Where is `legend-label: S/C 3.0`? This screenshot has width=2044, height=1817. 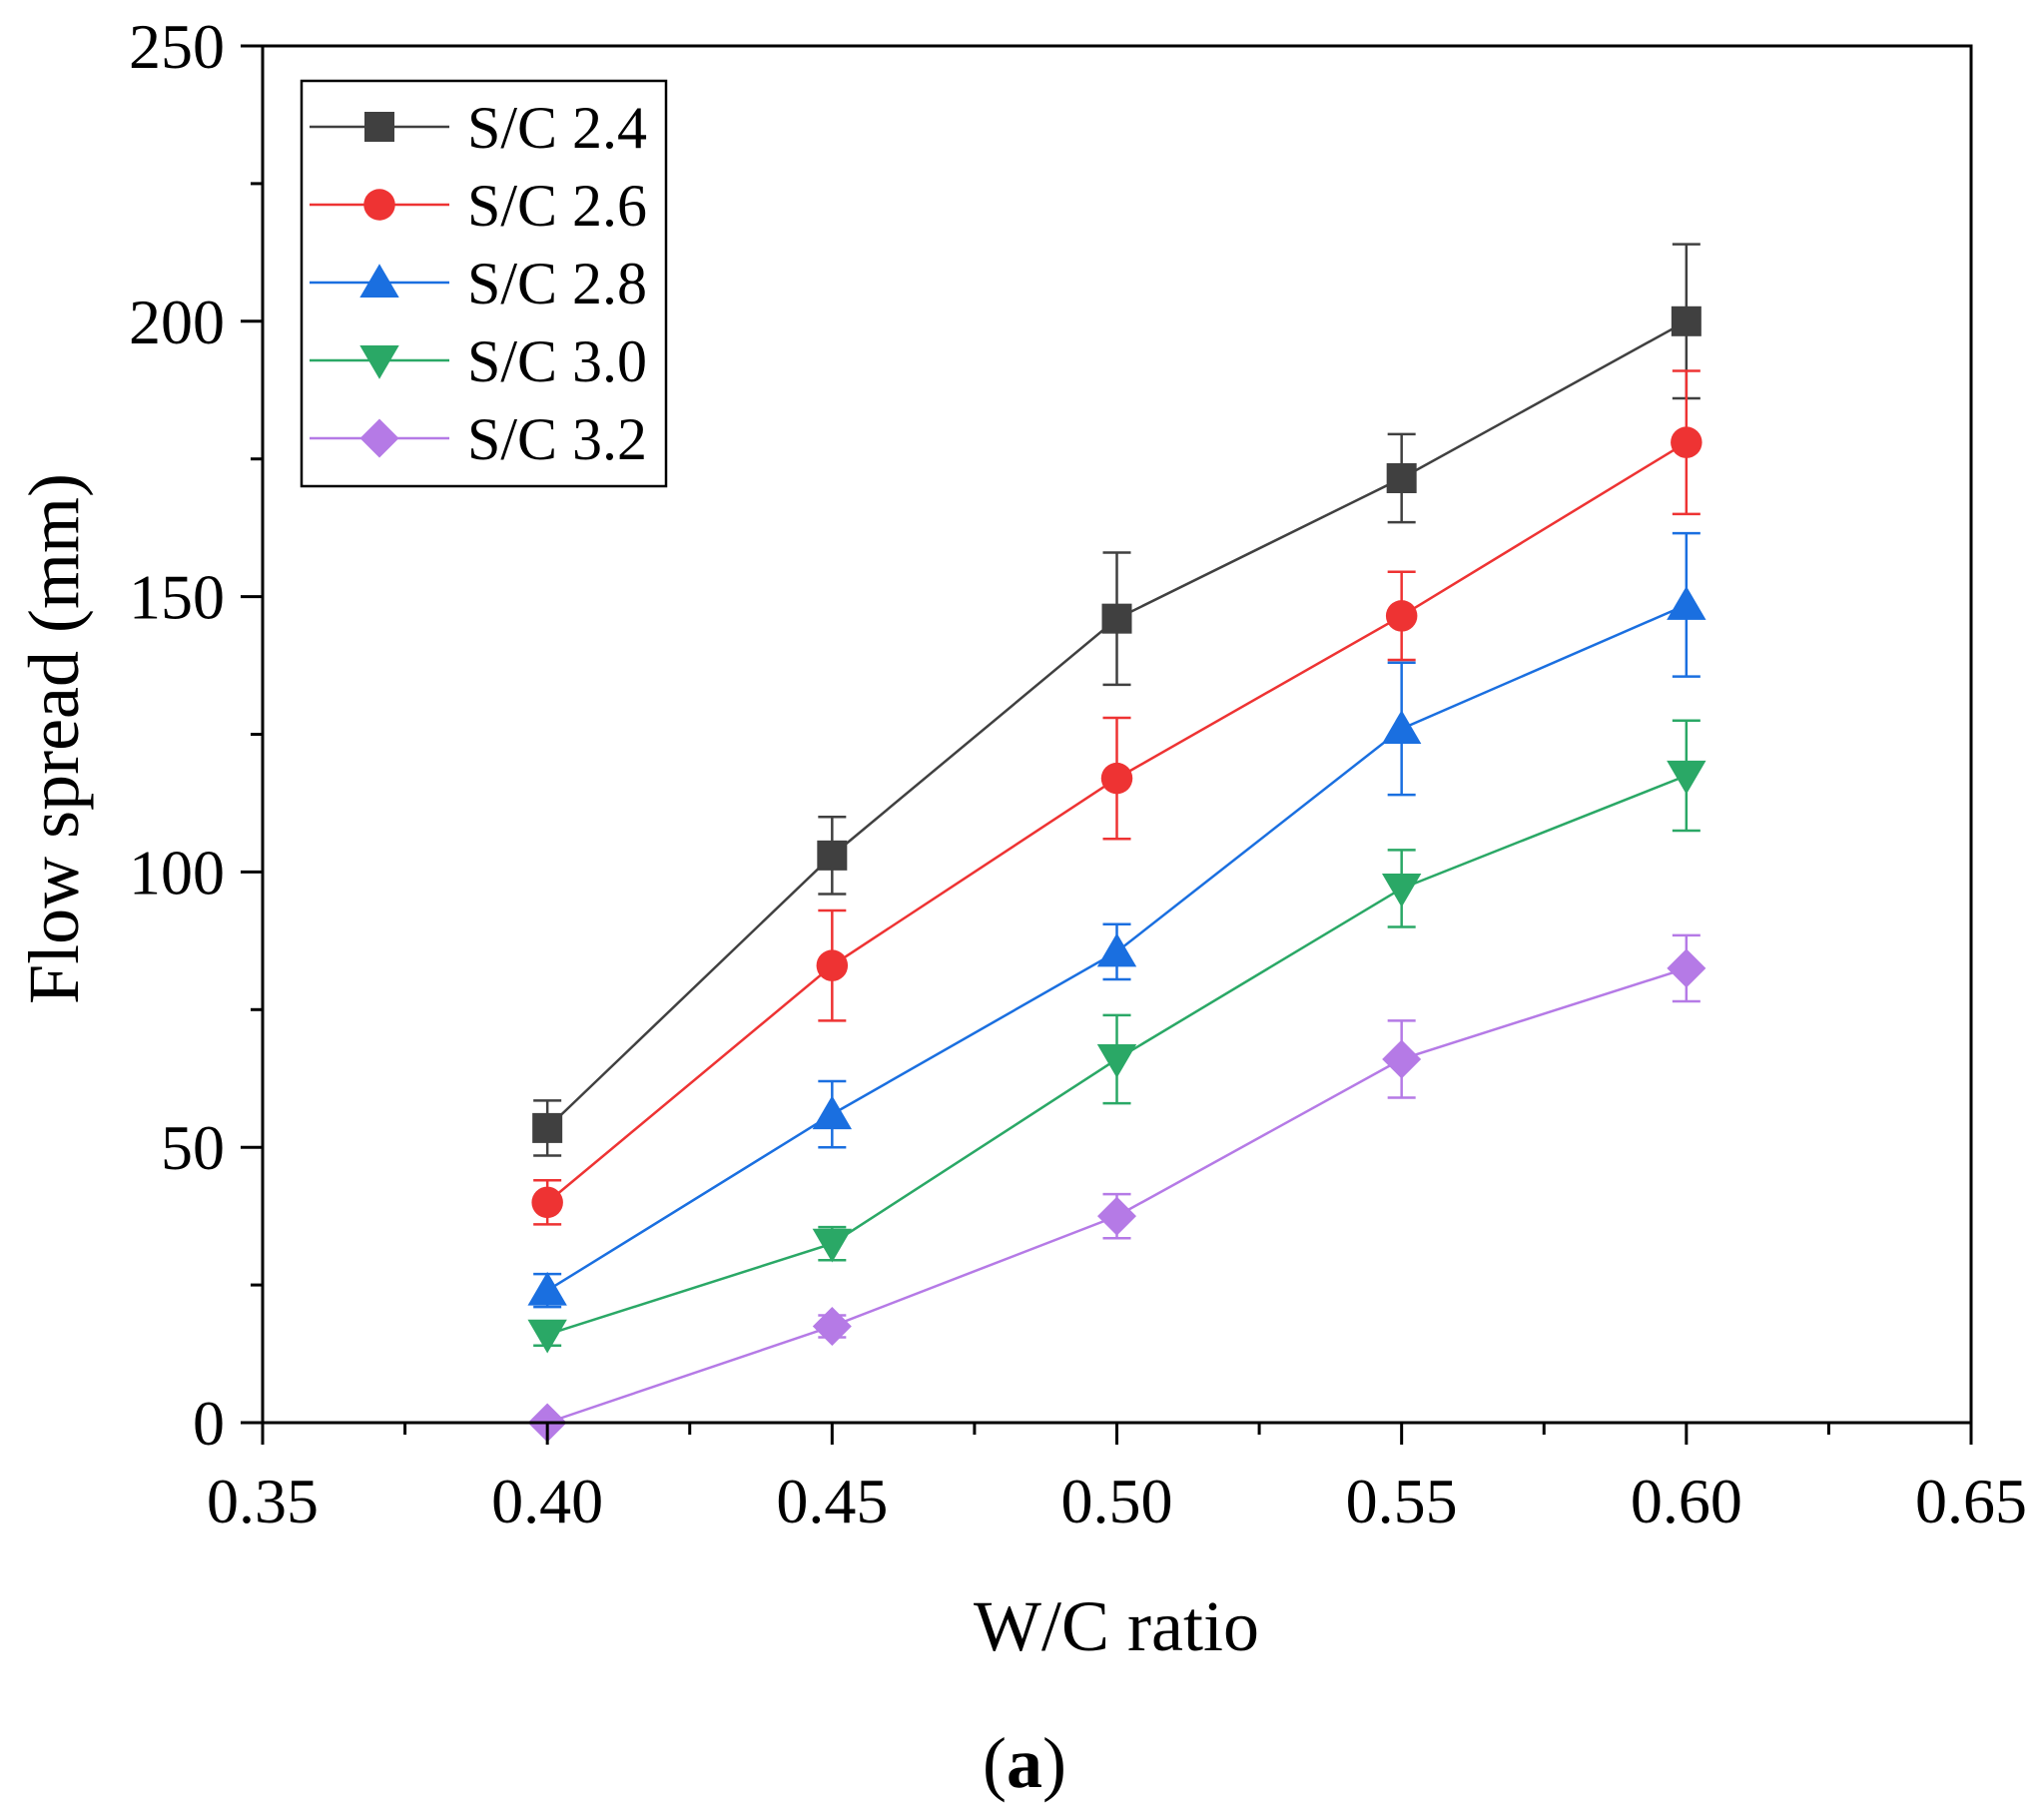
legend-label: S/C 3.0 is located at coordinates (557, 361).